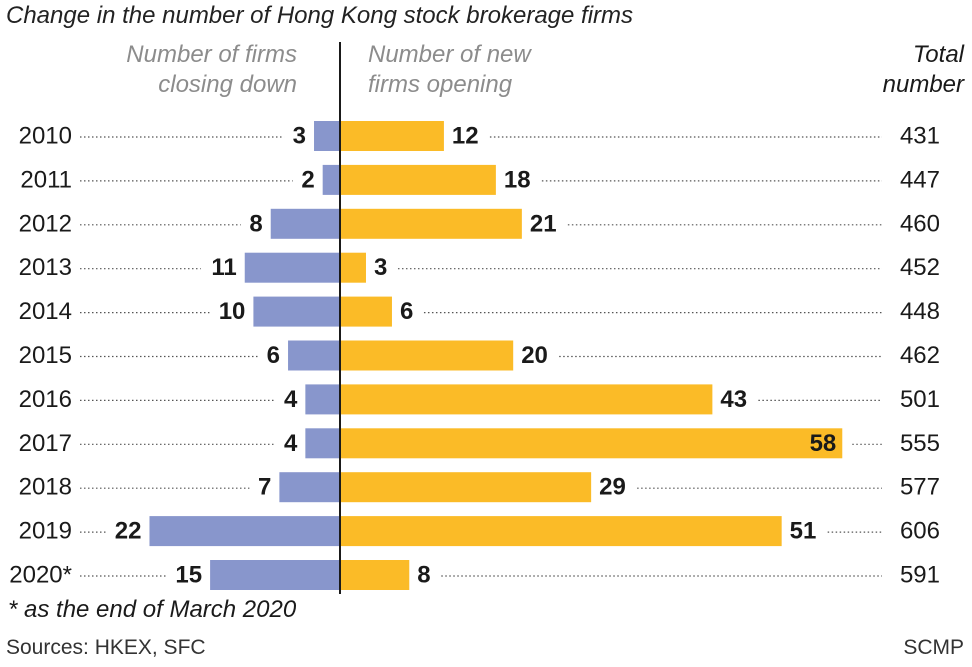 Image resolution: width=972 pixels, height=667 pixels. What do you see at coordinates (45, 443) in the screenshot?
I see `year-label: 2017` at bounding box center [45, 443].